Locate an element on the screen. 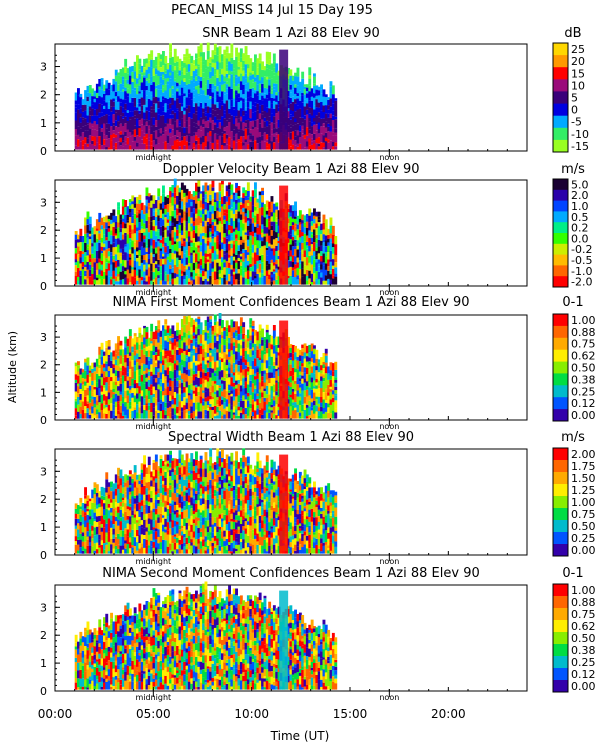 The height and width of the screenshot is (750, 600). colorbar: 5.02.01.00.50.20.0-0.2-0.5-1.0-2.0 is located at coordinates (572, 233).